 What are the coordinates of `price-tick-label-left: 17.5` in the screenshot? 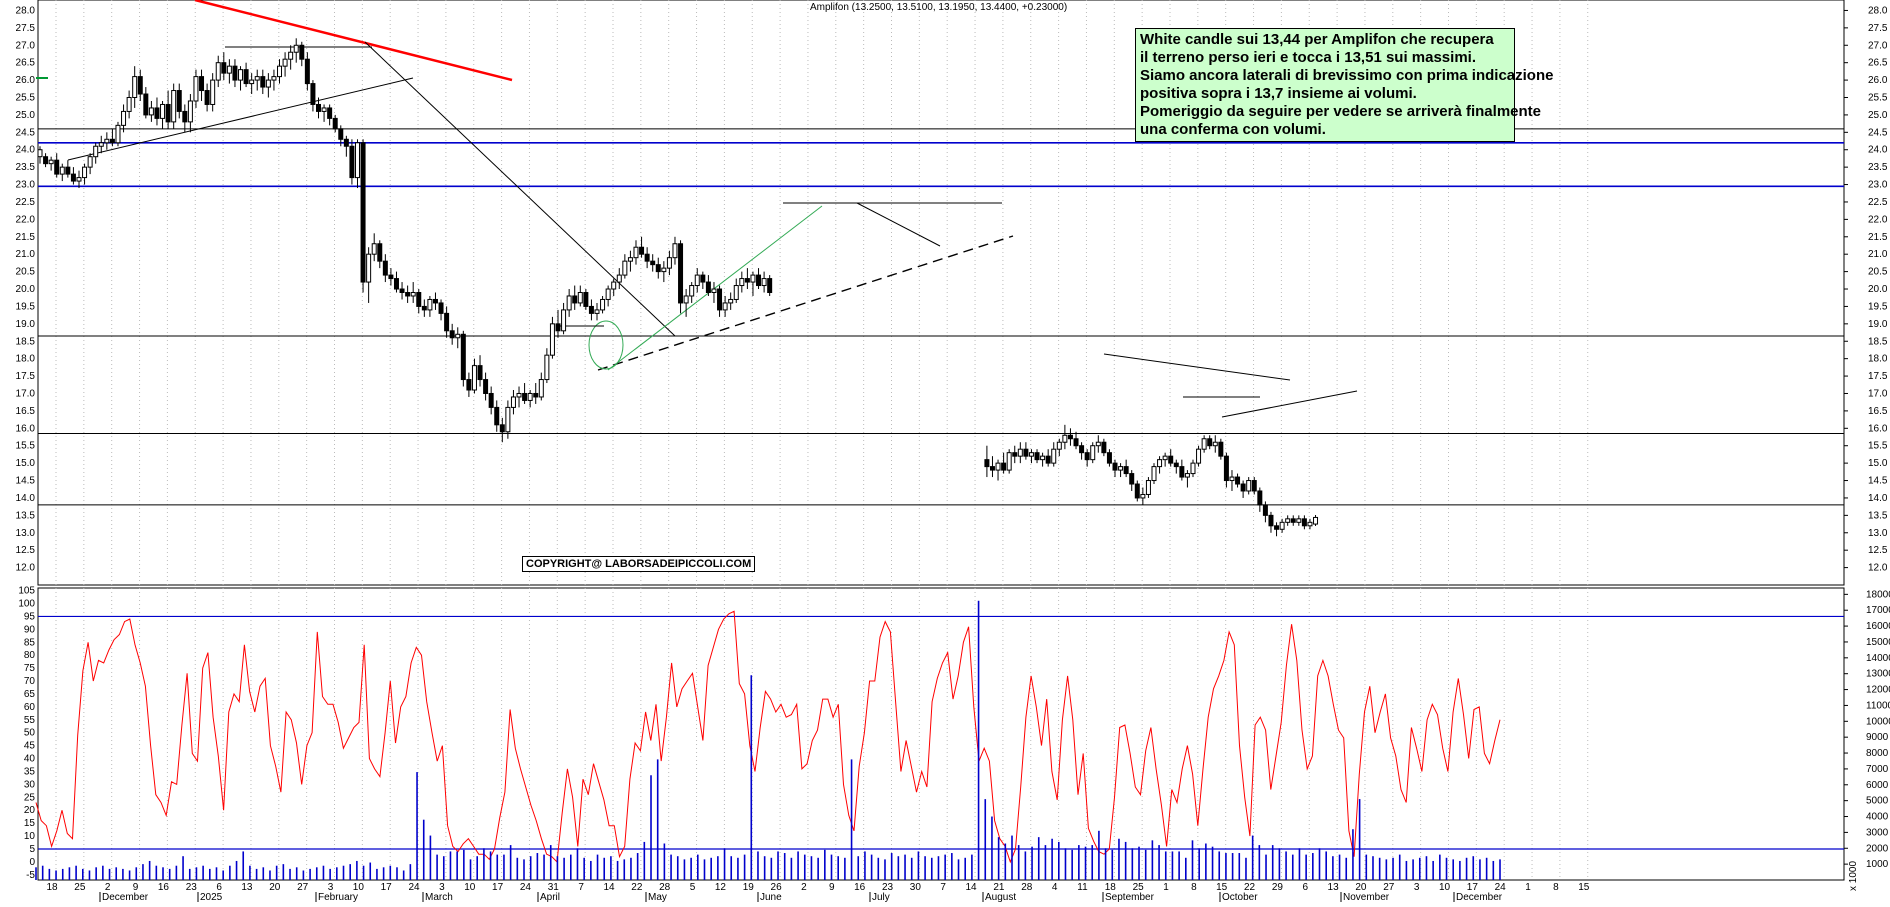 It's located at (26, 376).